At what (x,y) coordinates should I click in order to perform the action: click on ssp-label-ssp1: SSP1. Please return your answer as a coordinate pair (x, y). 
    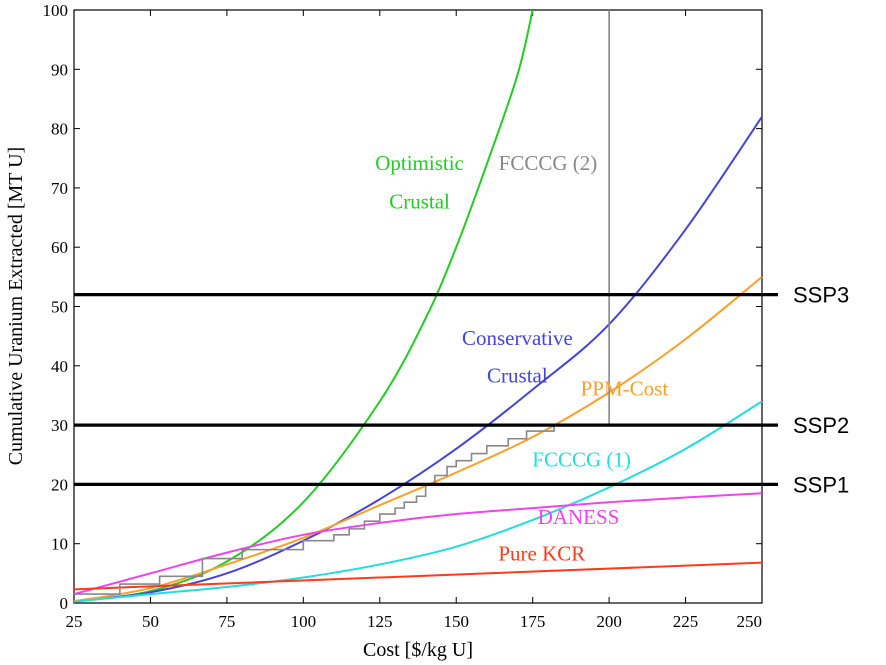
    Looking at the image, I should click on (821, 484).